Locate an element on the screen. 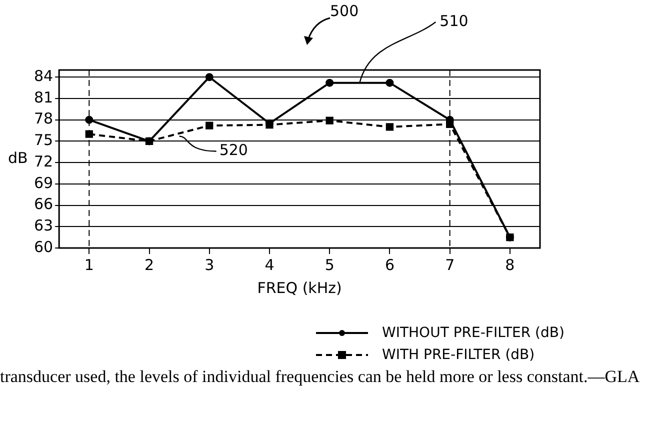  annotation: 510 is located at coordinates (454, 21).